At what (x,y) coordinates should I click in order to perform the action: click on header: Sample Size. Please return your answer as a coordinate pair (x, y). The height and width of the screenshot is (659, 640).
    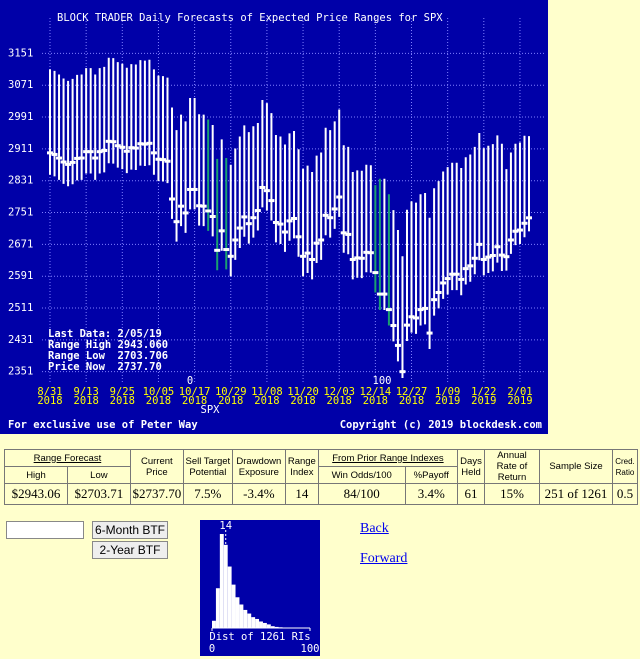
    Looking at the image, I should click on (576, 466).